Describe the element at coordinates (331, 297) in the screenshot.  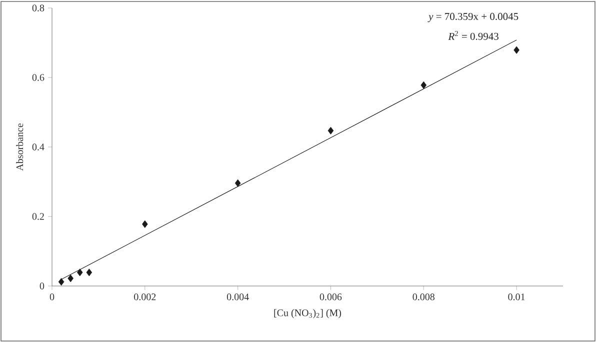
I see `x-tick-label: 0.006` at that location.